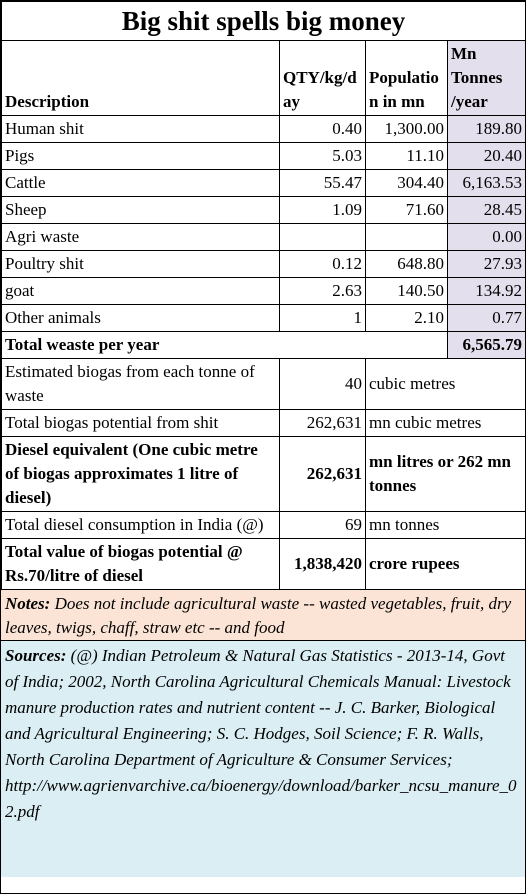  Describe the element at coordinates (322, 129) in the screenshot. I see `qty-cell: 0.40` at that location.